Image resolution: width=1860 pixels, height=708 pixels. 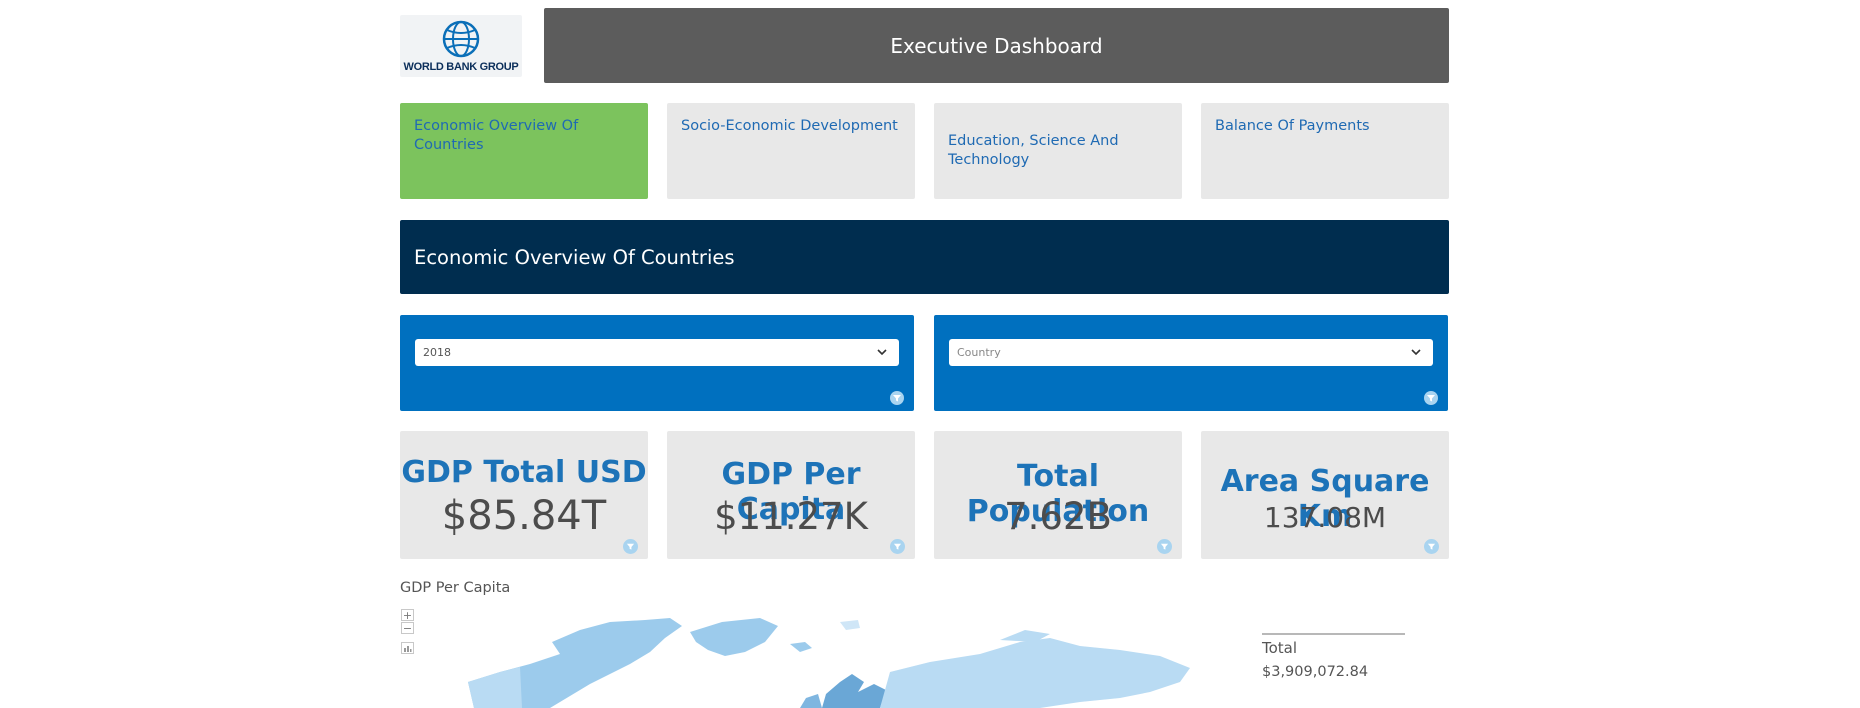 What do you see at coordinates (657, 352) in the screenshot?
I see `year-select: 2018` at bounding box center [657, 352].